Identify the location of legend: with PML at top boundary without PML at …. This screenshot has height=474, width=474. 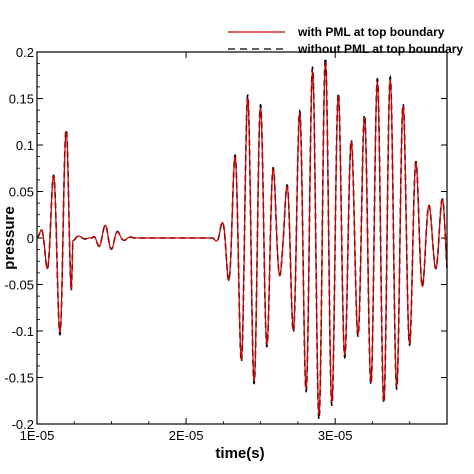
(345, 40).